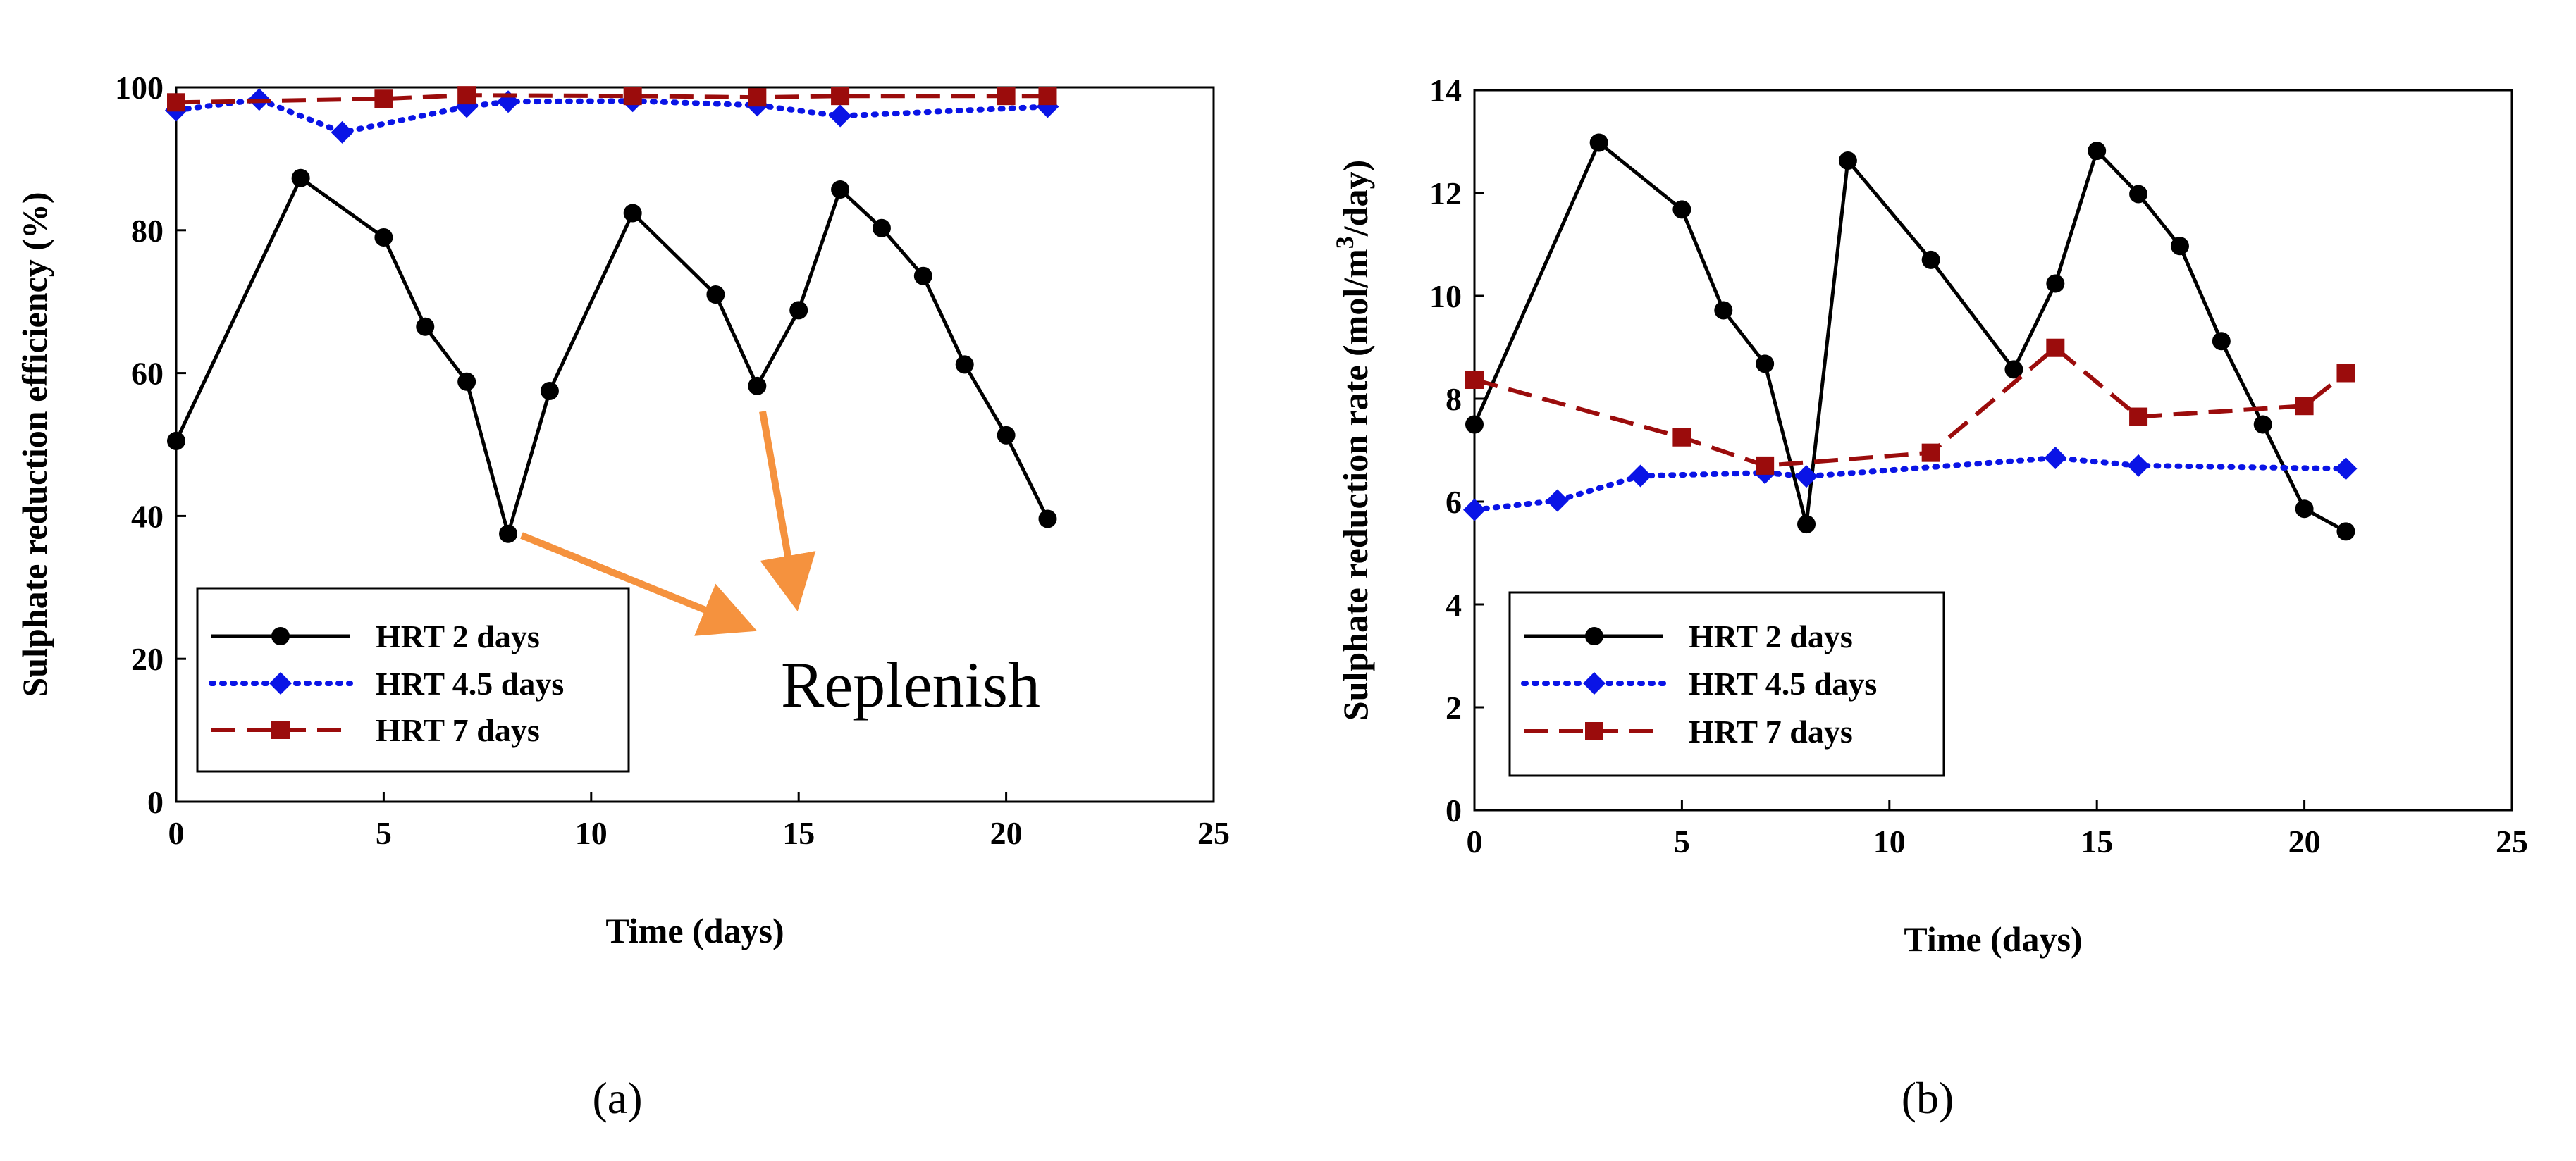  Describe the element at coordinates (1355, 485) in the screenshot. I see `y-axis-title-part1: Sulphate reduction rate (mol/m` at that location.